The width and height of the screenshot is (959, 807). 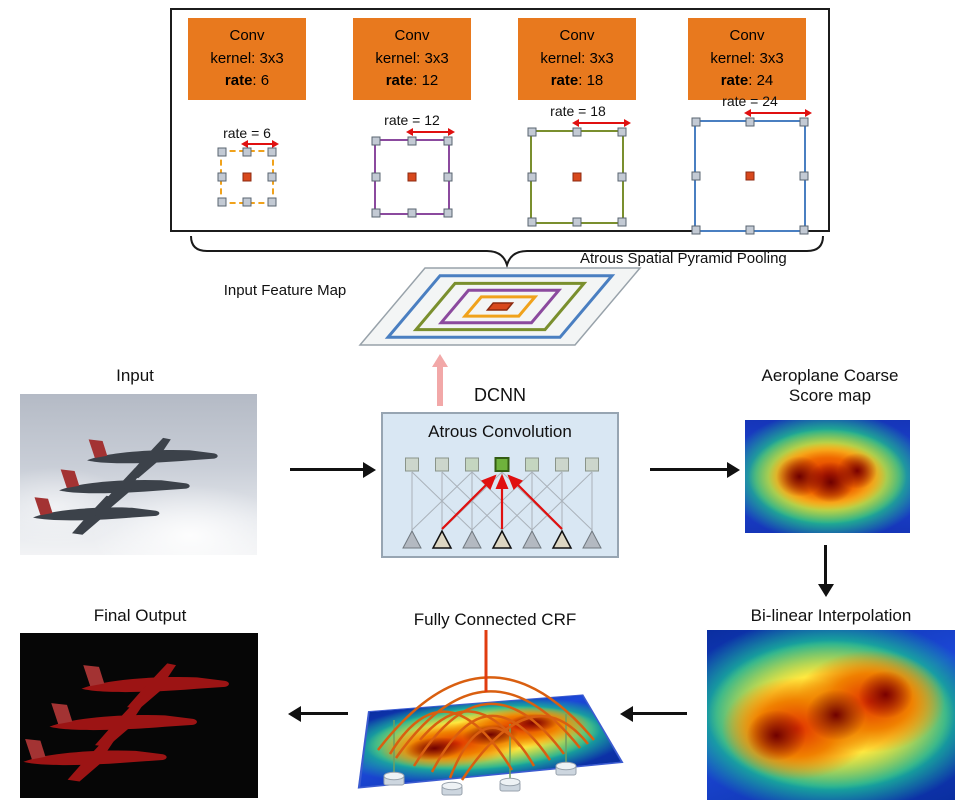 What do you see at coordinates (486, 713) in the screenshot?
I see `crf-arcs` at bounding box center [486, 713].